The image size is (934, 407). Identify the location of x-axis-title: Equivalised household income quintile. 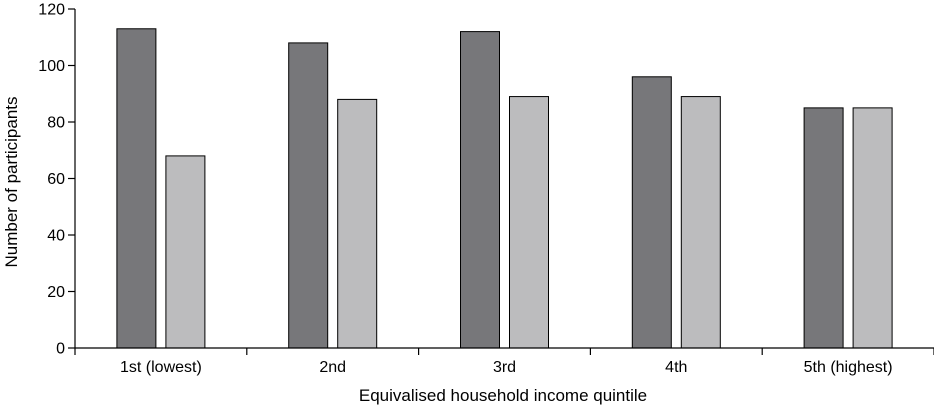
(503, 395).